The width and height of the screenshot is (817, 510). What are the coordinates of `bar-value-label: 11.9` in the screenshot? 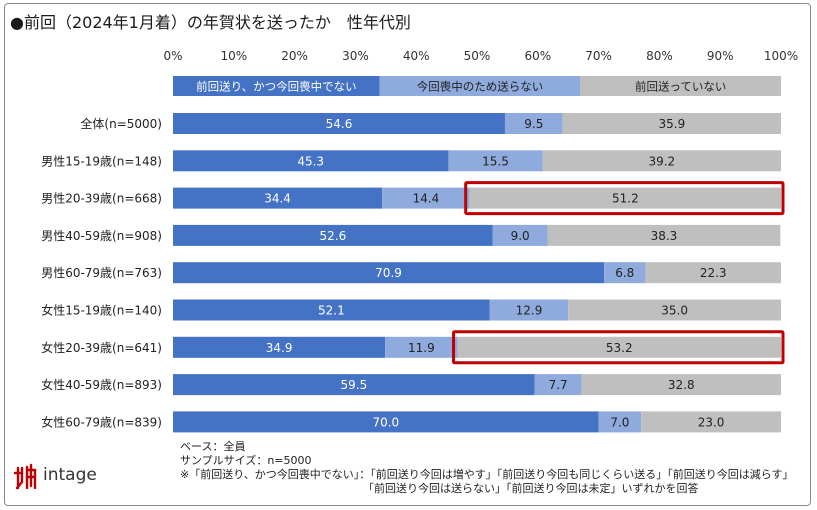 It's located at (421, 348).